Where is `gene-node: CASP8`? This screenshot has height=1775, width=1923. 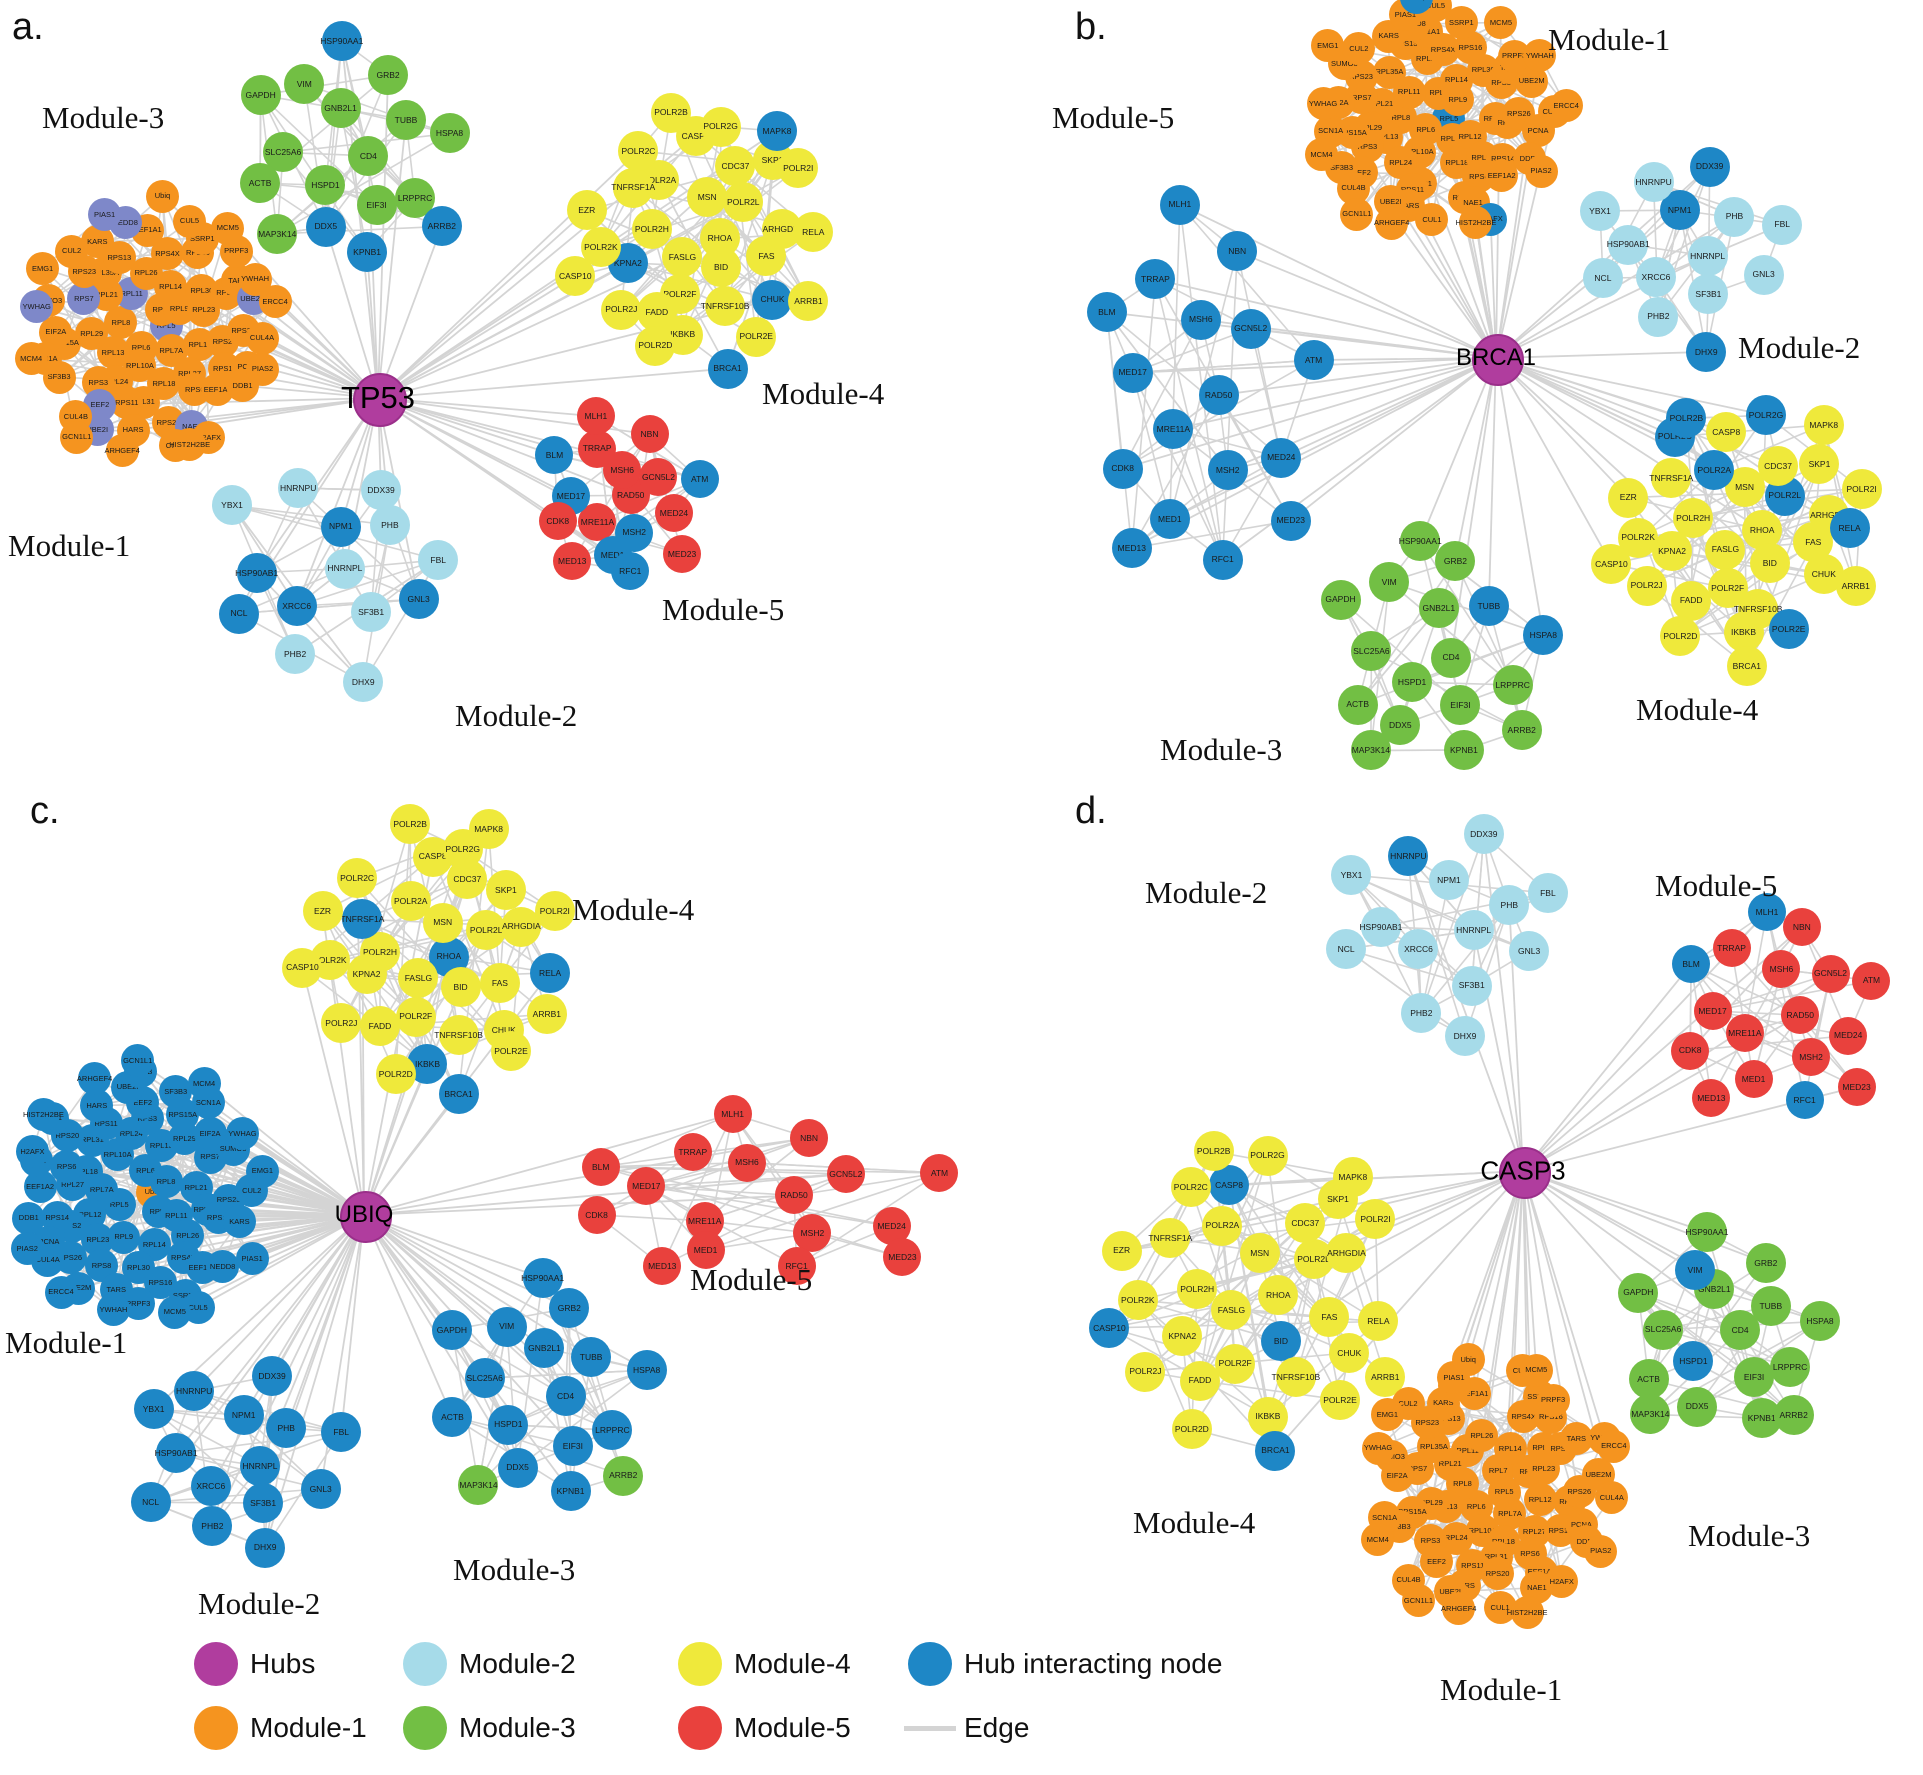
gene-node: CASP8 is located at coordinates (1726, 432).